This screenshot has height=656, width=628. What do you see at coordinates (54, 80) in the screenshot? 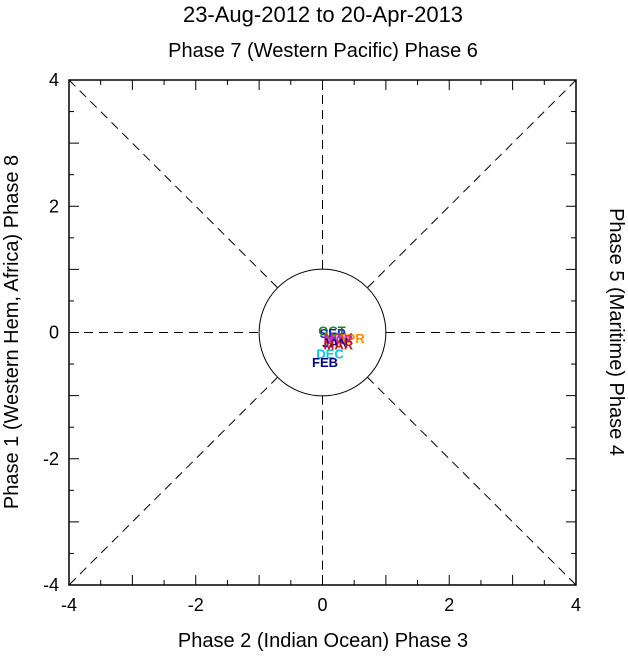
I see `y-tick-label: 4` at bounding box center [54, 80].